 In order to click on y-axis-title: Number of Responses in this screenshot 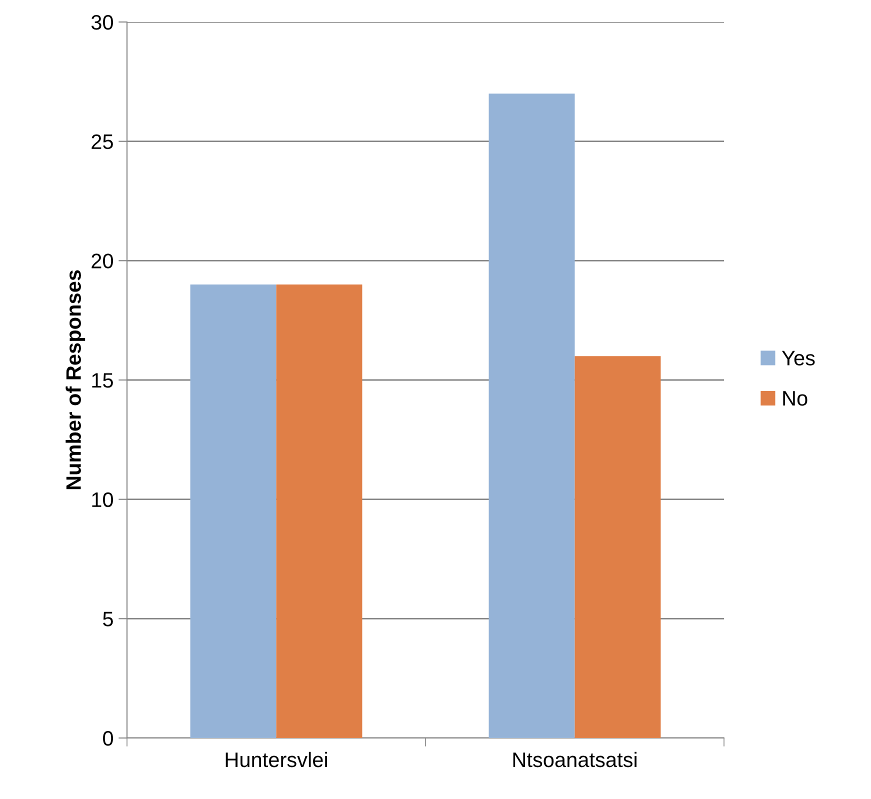, I will do `click(76, 380)`.